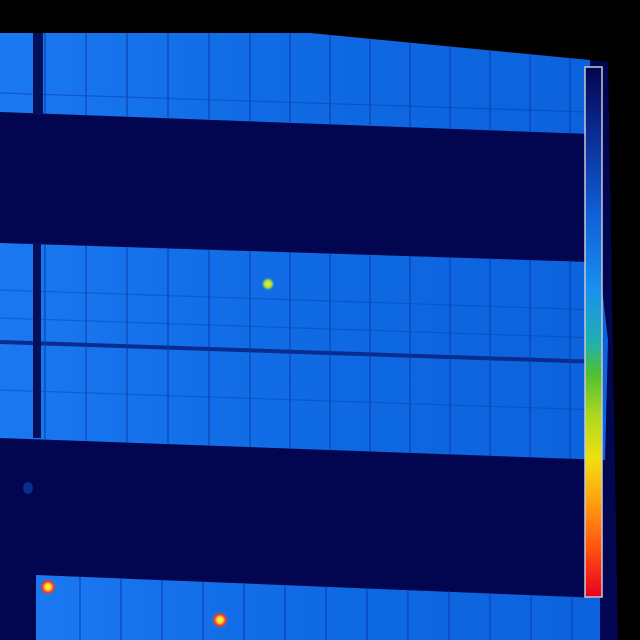 The width and height of the screenshot is (640, 640). Describe the element at coordinates (593, 332) in the screenshot. I see `color-scale-bar` at that location.